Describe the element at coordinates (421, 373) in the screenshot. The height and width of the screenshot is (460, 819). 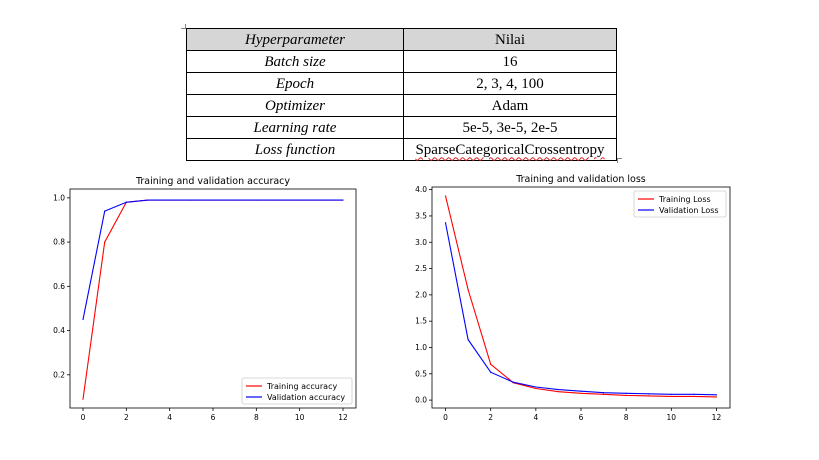
I see `y-tick-label: 0.5` at that location.